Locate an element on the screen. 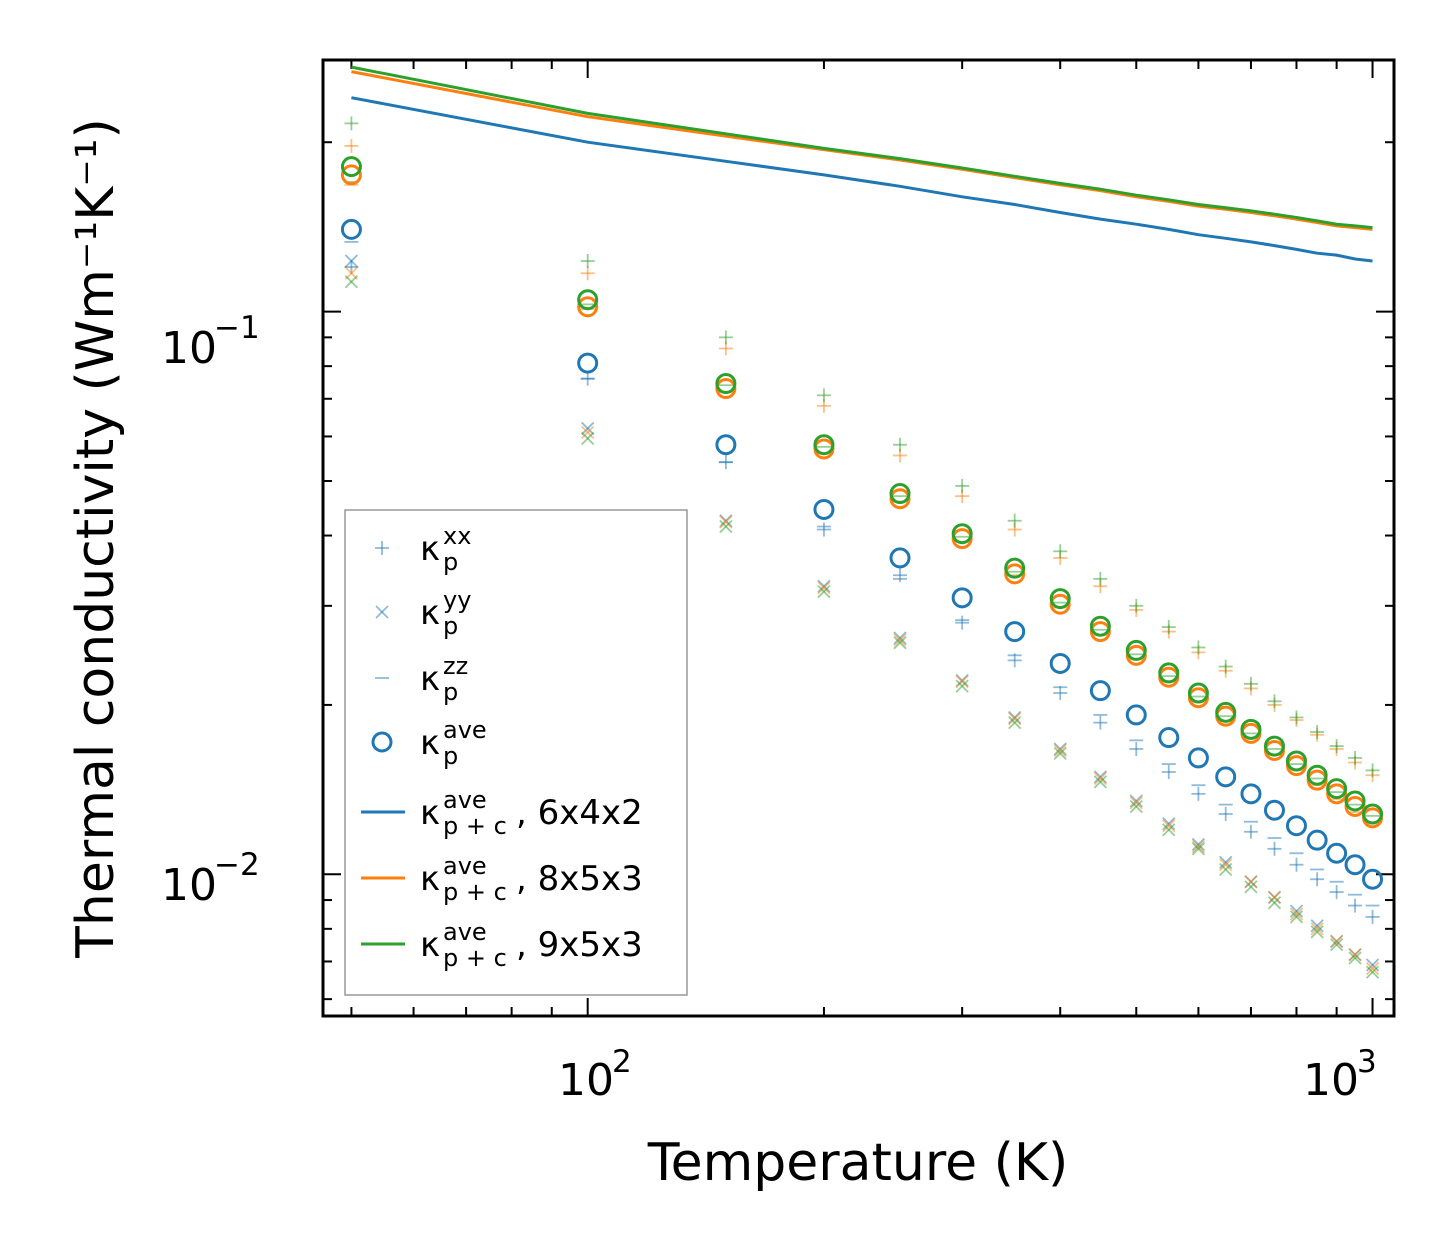  legend-subscript: p + c is located at coordinates (475, 826).